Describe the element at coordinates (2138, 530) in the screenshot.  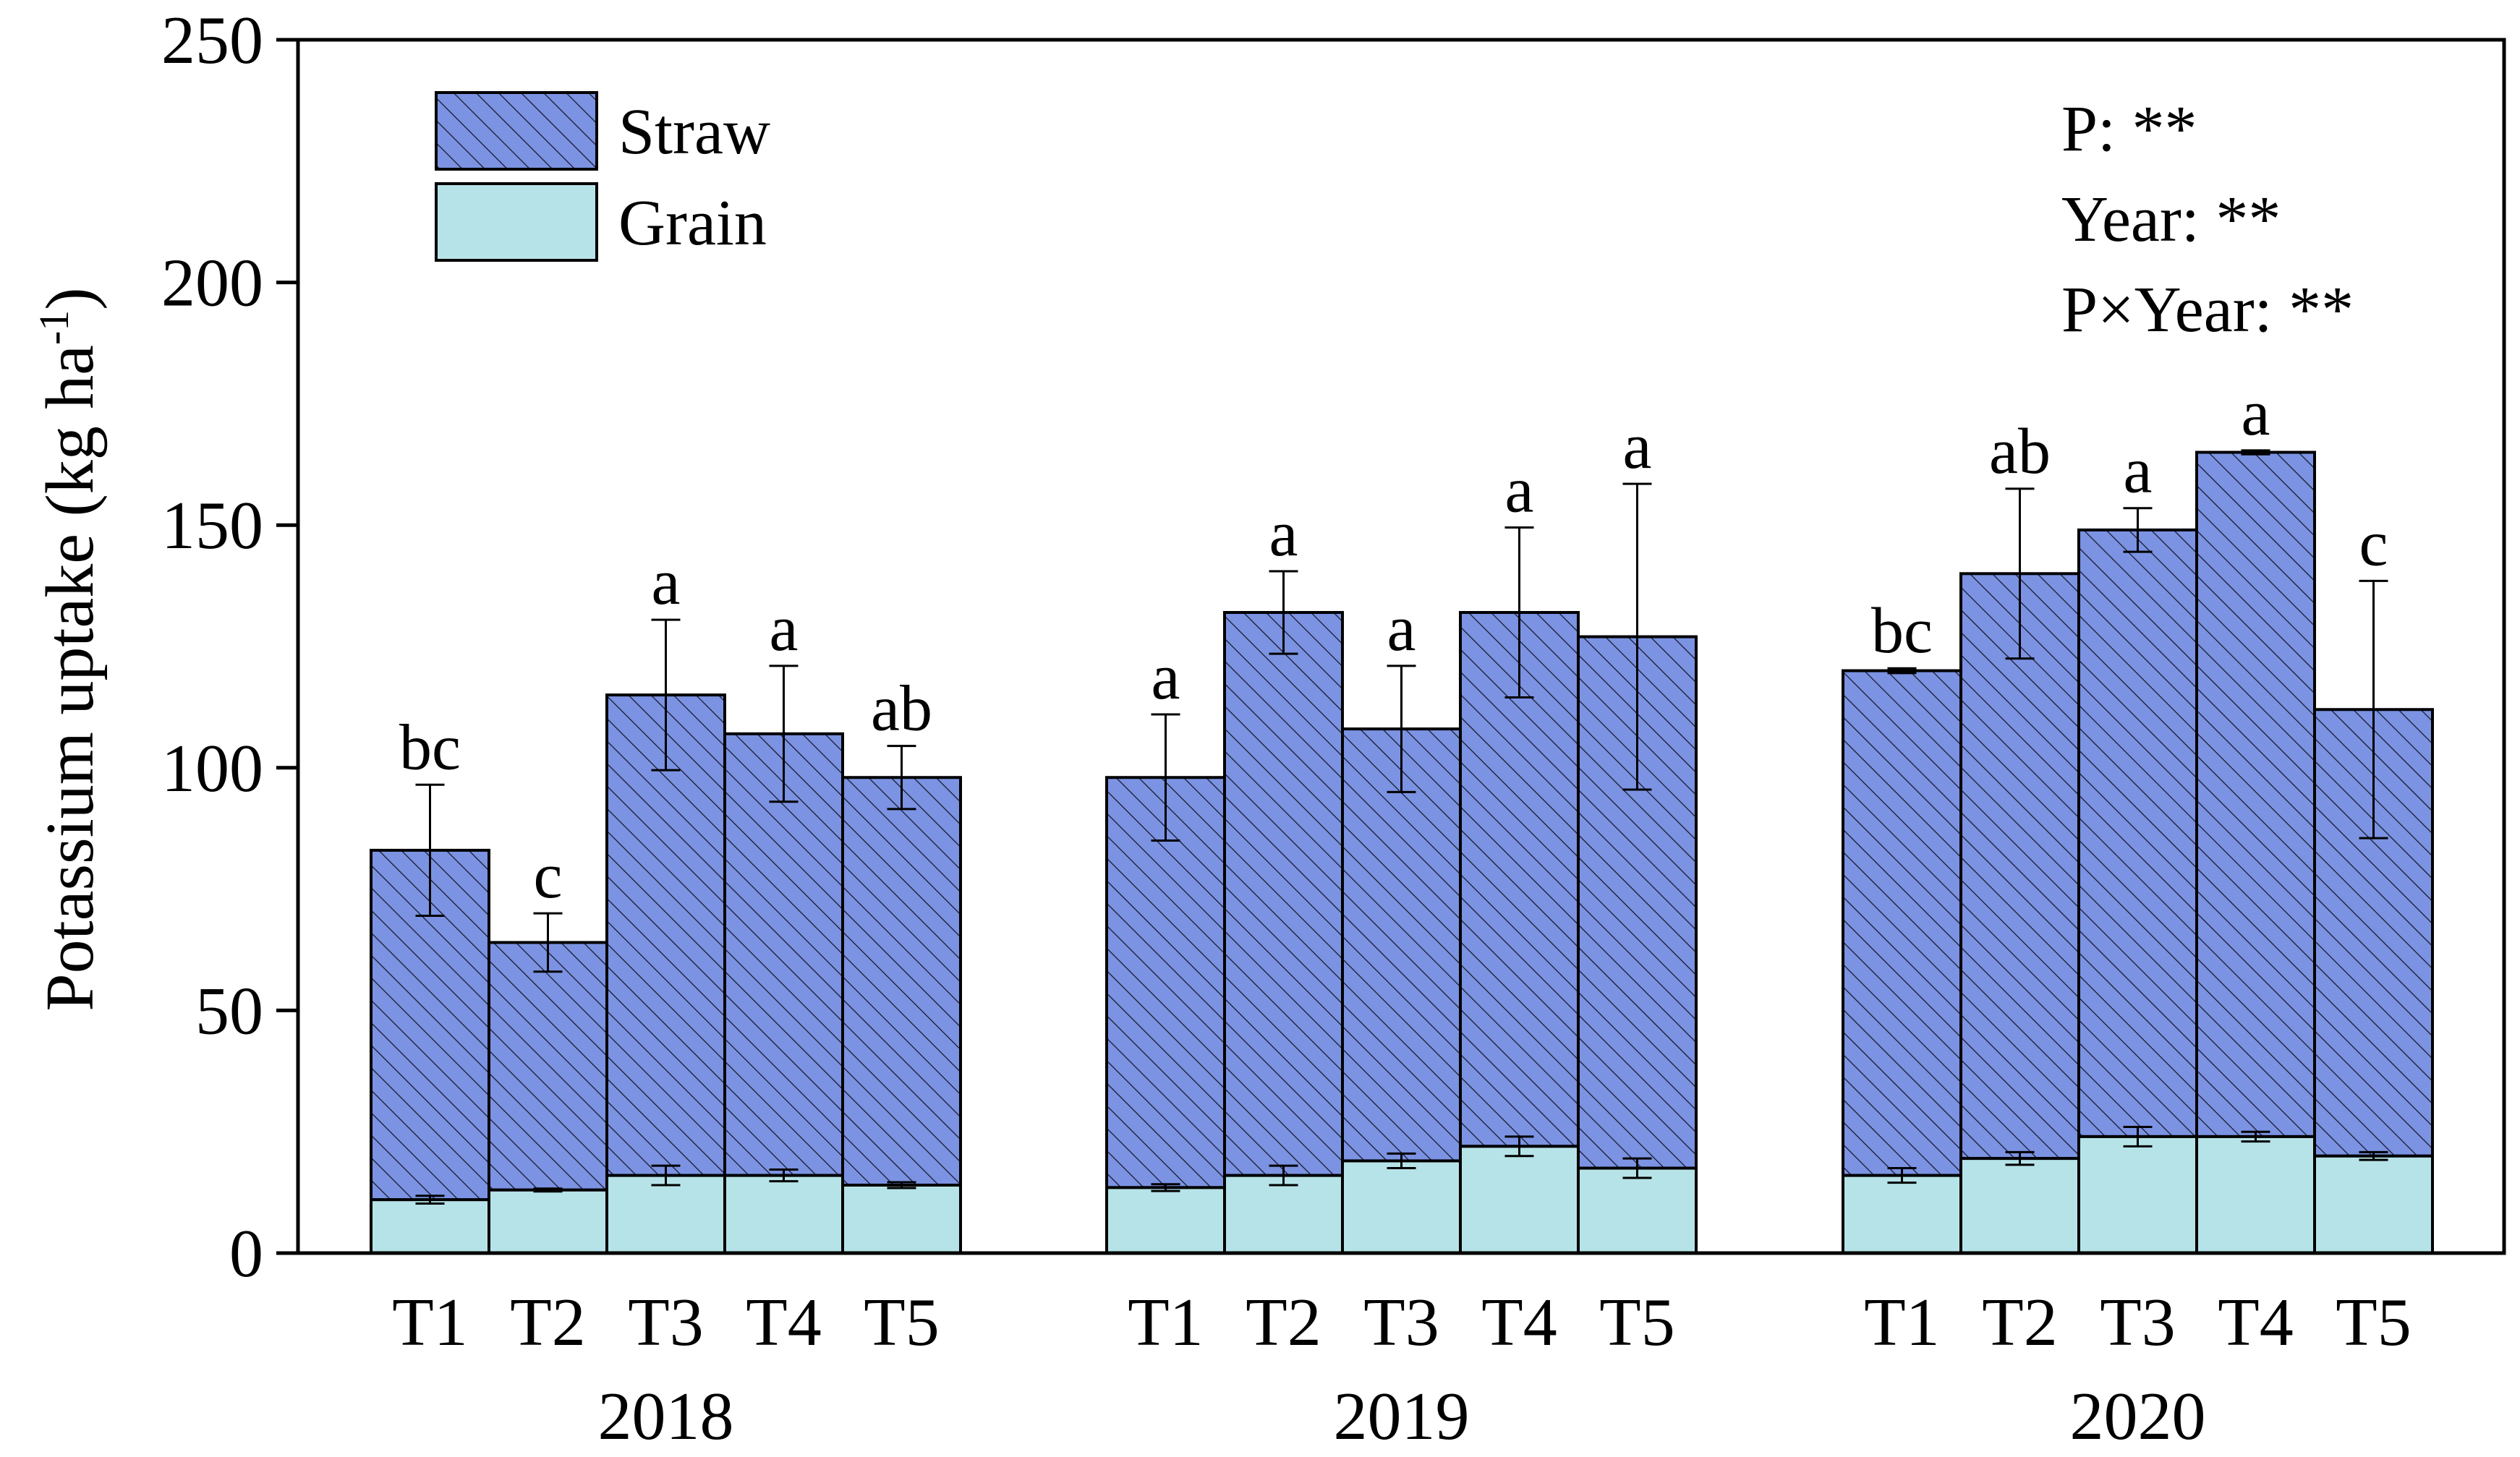
I see `error-bar-total-2020-T3` at that location.